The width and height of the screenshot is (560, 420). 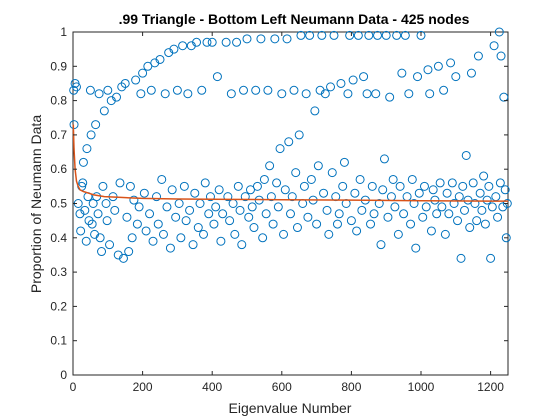 I want to click on y-tick-label: 1, so click(x=63, y=32).